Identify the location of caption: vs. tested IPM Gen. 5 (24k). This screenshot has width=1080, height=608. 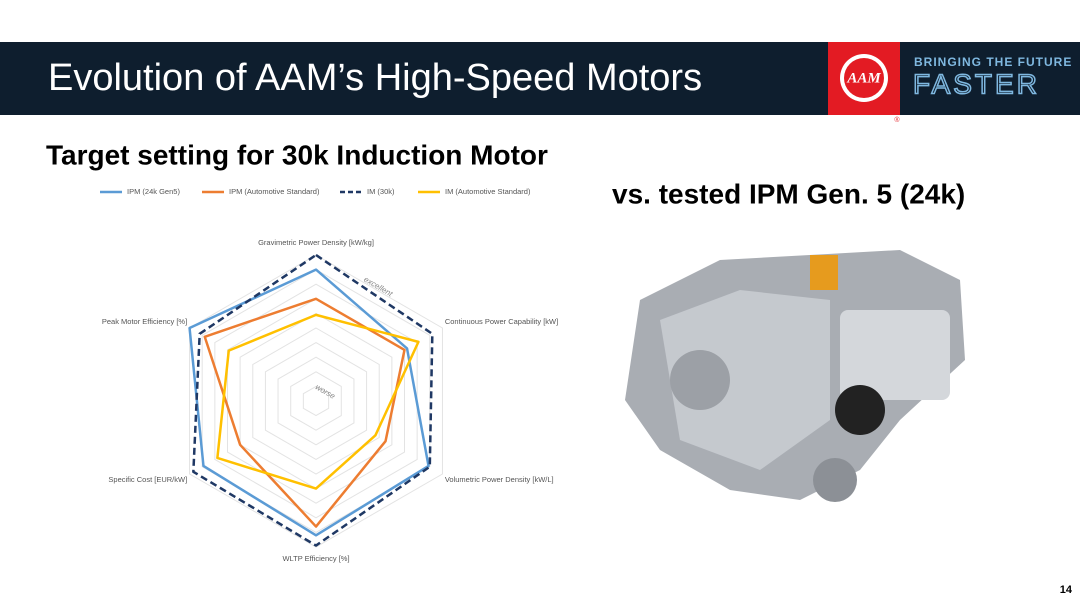
(788, 193).